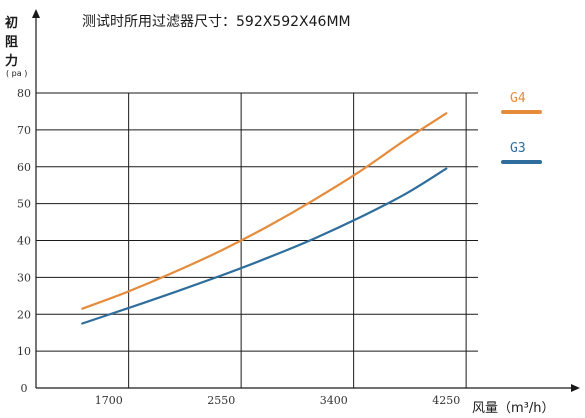 The image size is (585, 418). Describe the element at coordinates (11, 61) in the screenshot. I see `y-axis-label-char-3: 力` at that location.